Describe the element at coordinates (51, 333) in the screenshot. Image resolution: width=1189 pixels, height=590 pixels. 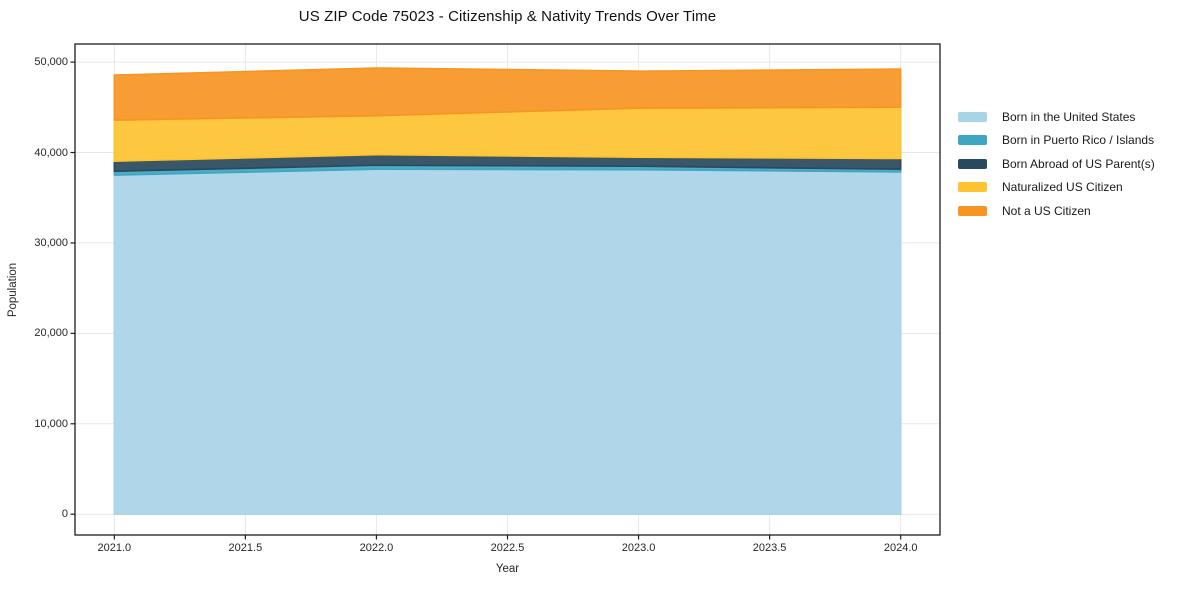
I see `y-tick-label: 20,000` at that location.